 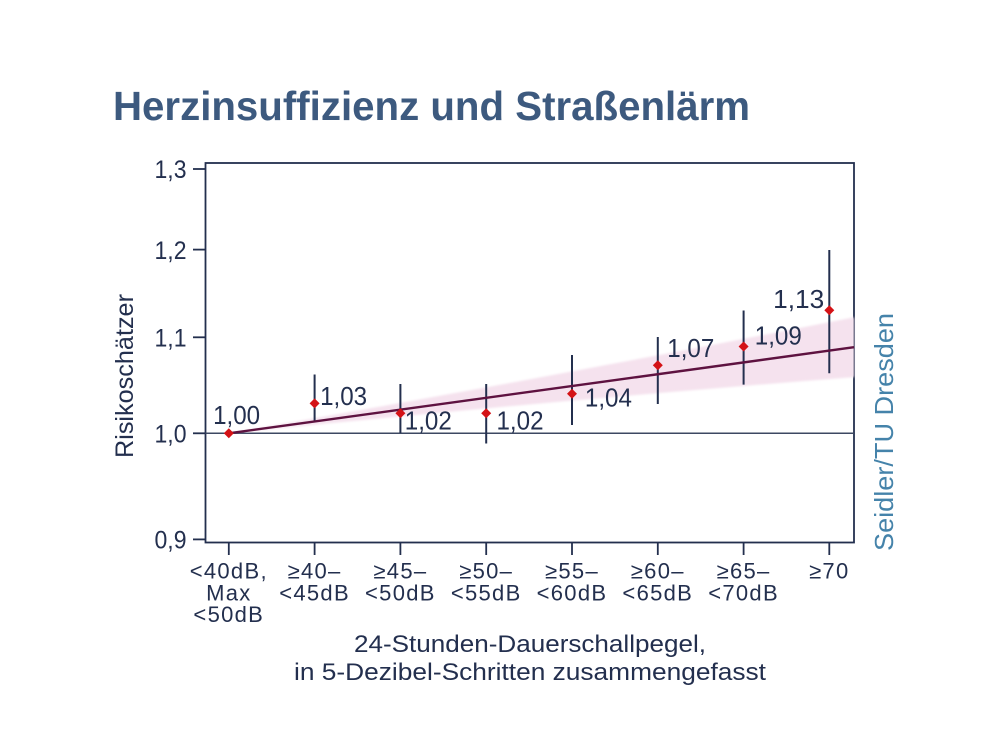 What do you see at coordinates (743, 592) in the screenshot?
I see `svg-text: <70dB` at bounding box center [743, 592].